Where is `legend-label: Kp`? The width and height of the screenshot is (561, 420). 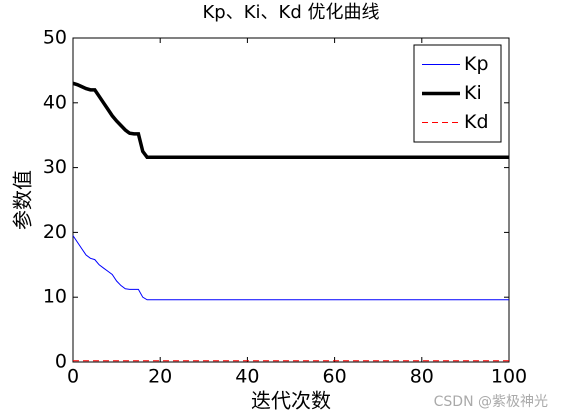
legend-label: Kp is located at coordinates (476, 64).